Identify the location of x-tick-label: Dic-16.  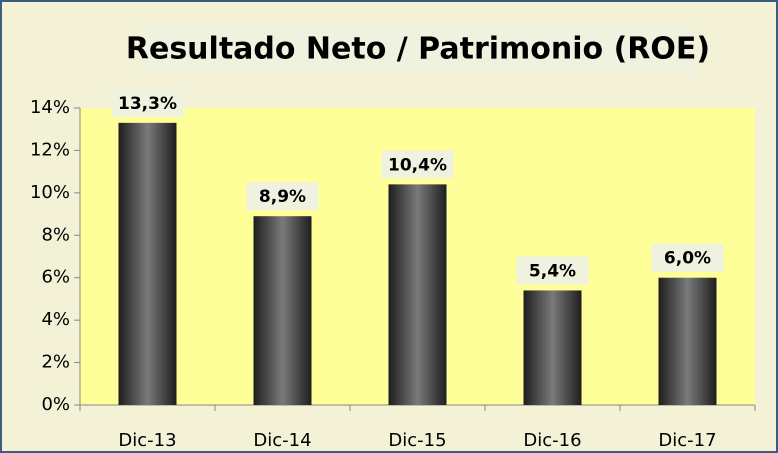
(552, 440).